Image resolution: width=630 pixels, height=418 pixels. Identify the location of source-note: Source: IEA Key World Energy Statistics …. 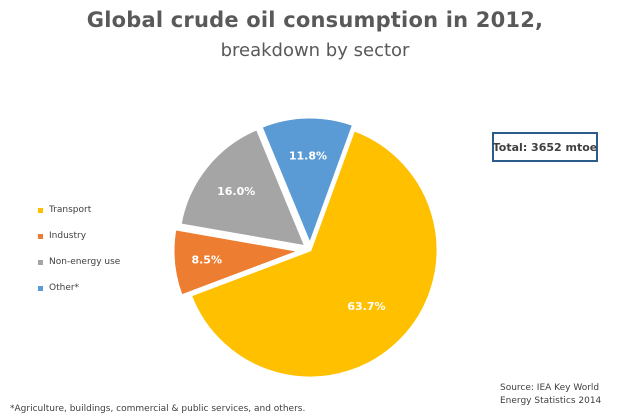
(562, 395).